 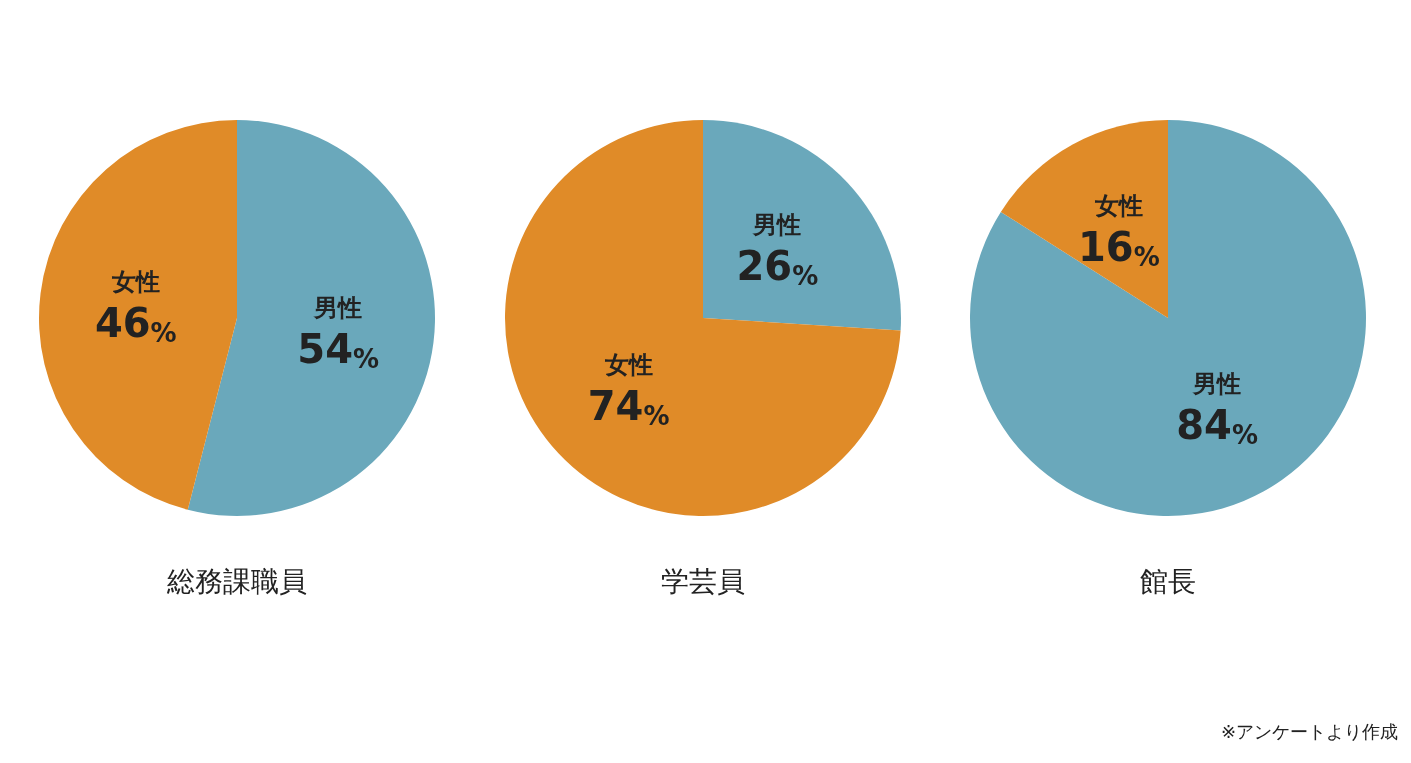 I want to click on data-label: 16%, so click(x=1119, y=247).